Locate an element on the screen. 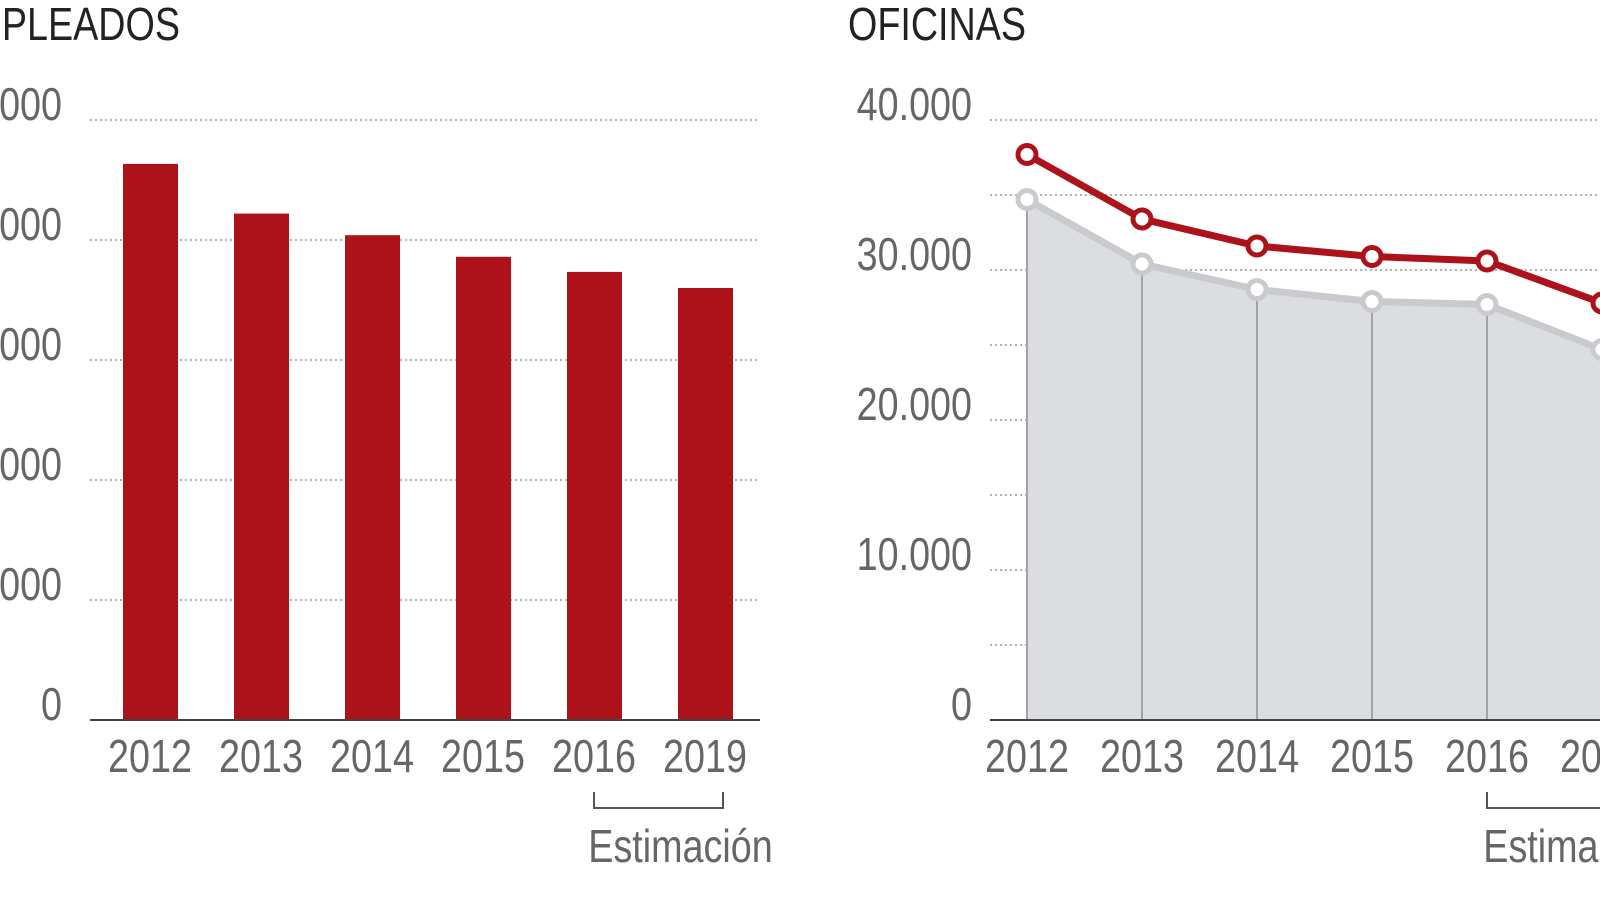 The image size is (1600, 900). y-tick-label: 10.000 is located at coordinates (914, 554).